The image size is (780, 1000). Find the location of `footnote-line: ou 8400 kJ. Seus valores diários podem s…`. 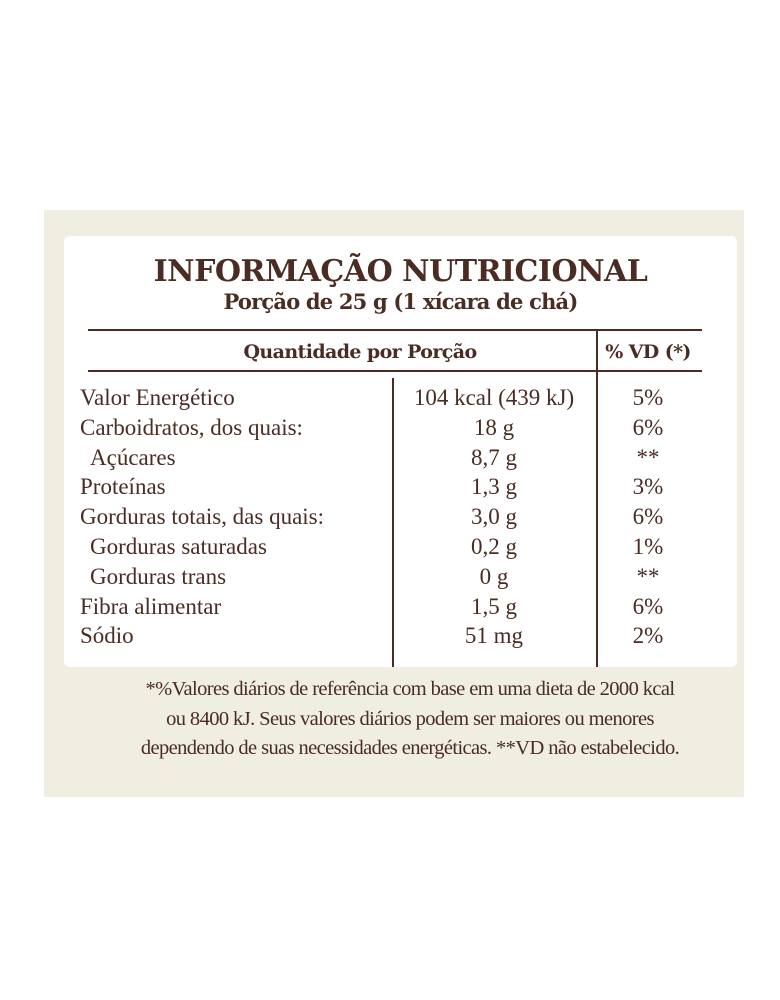

footnote-line: ou 8400 kJ. Seus valores diários podem s… is located at coordinates (410, 718).